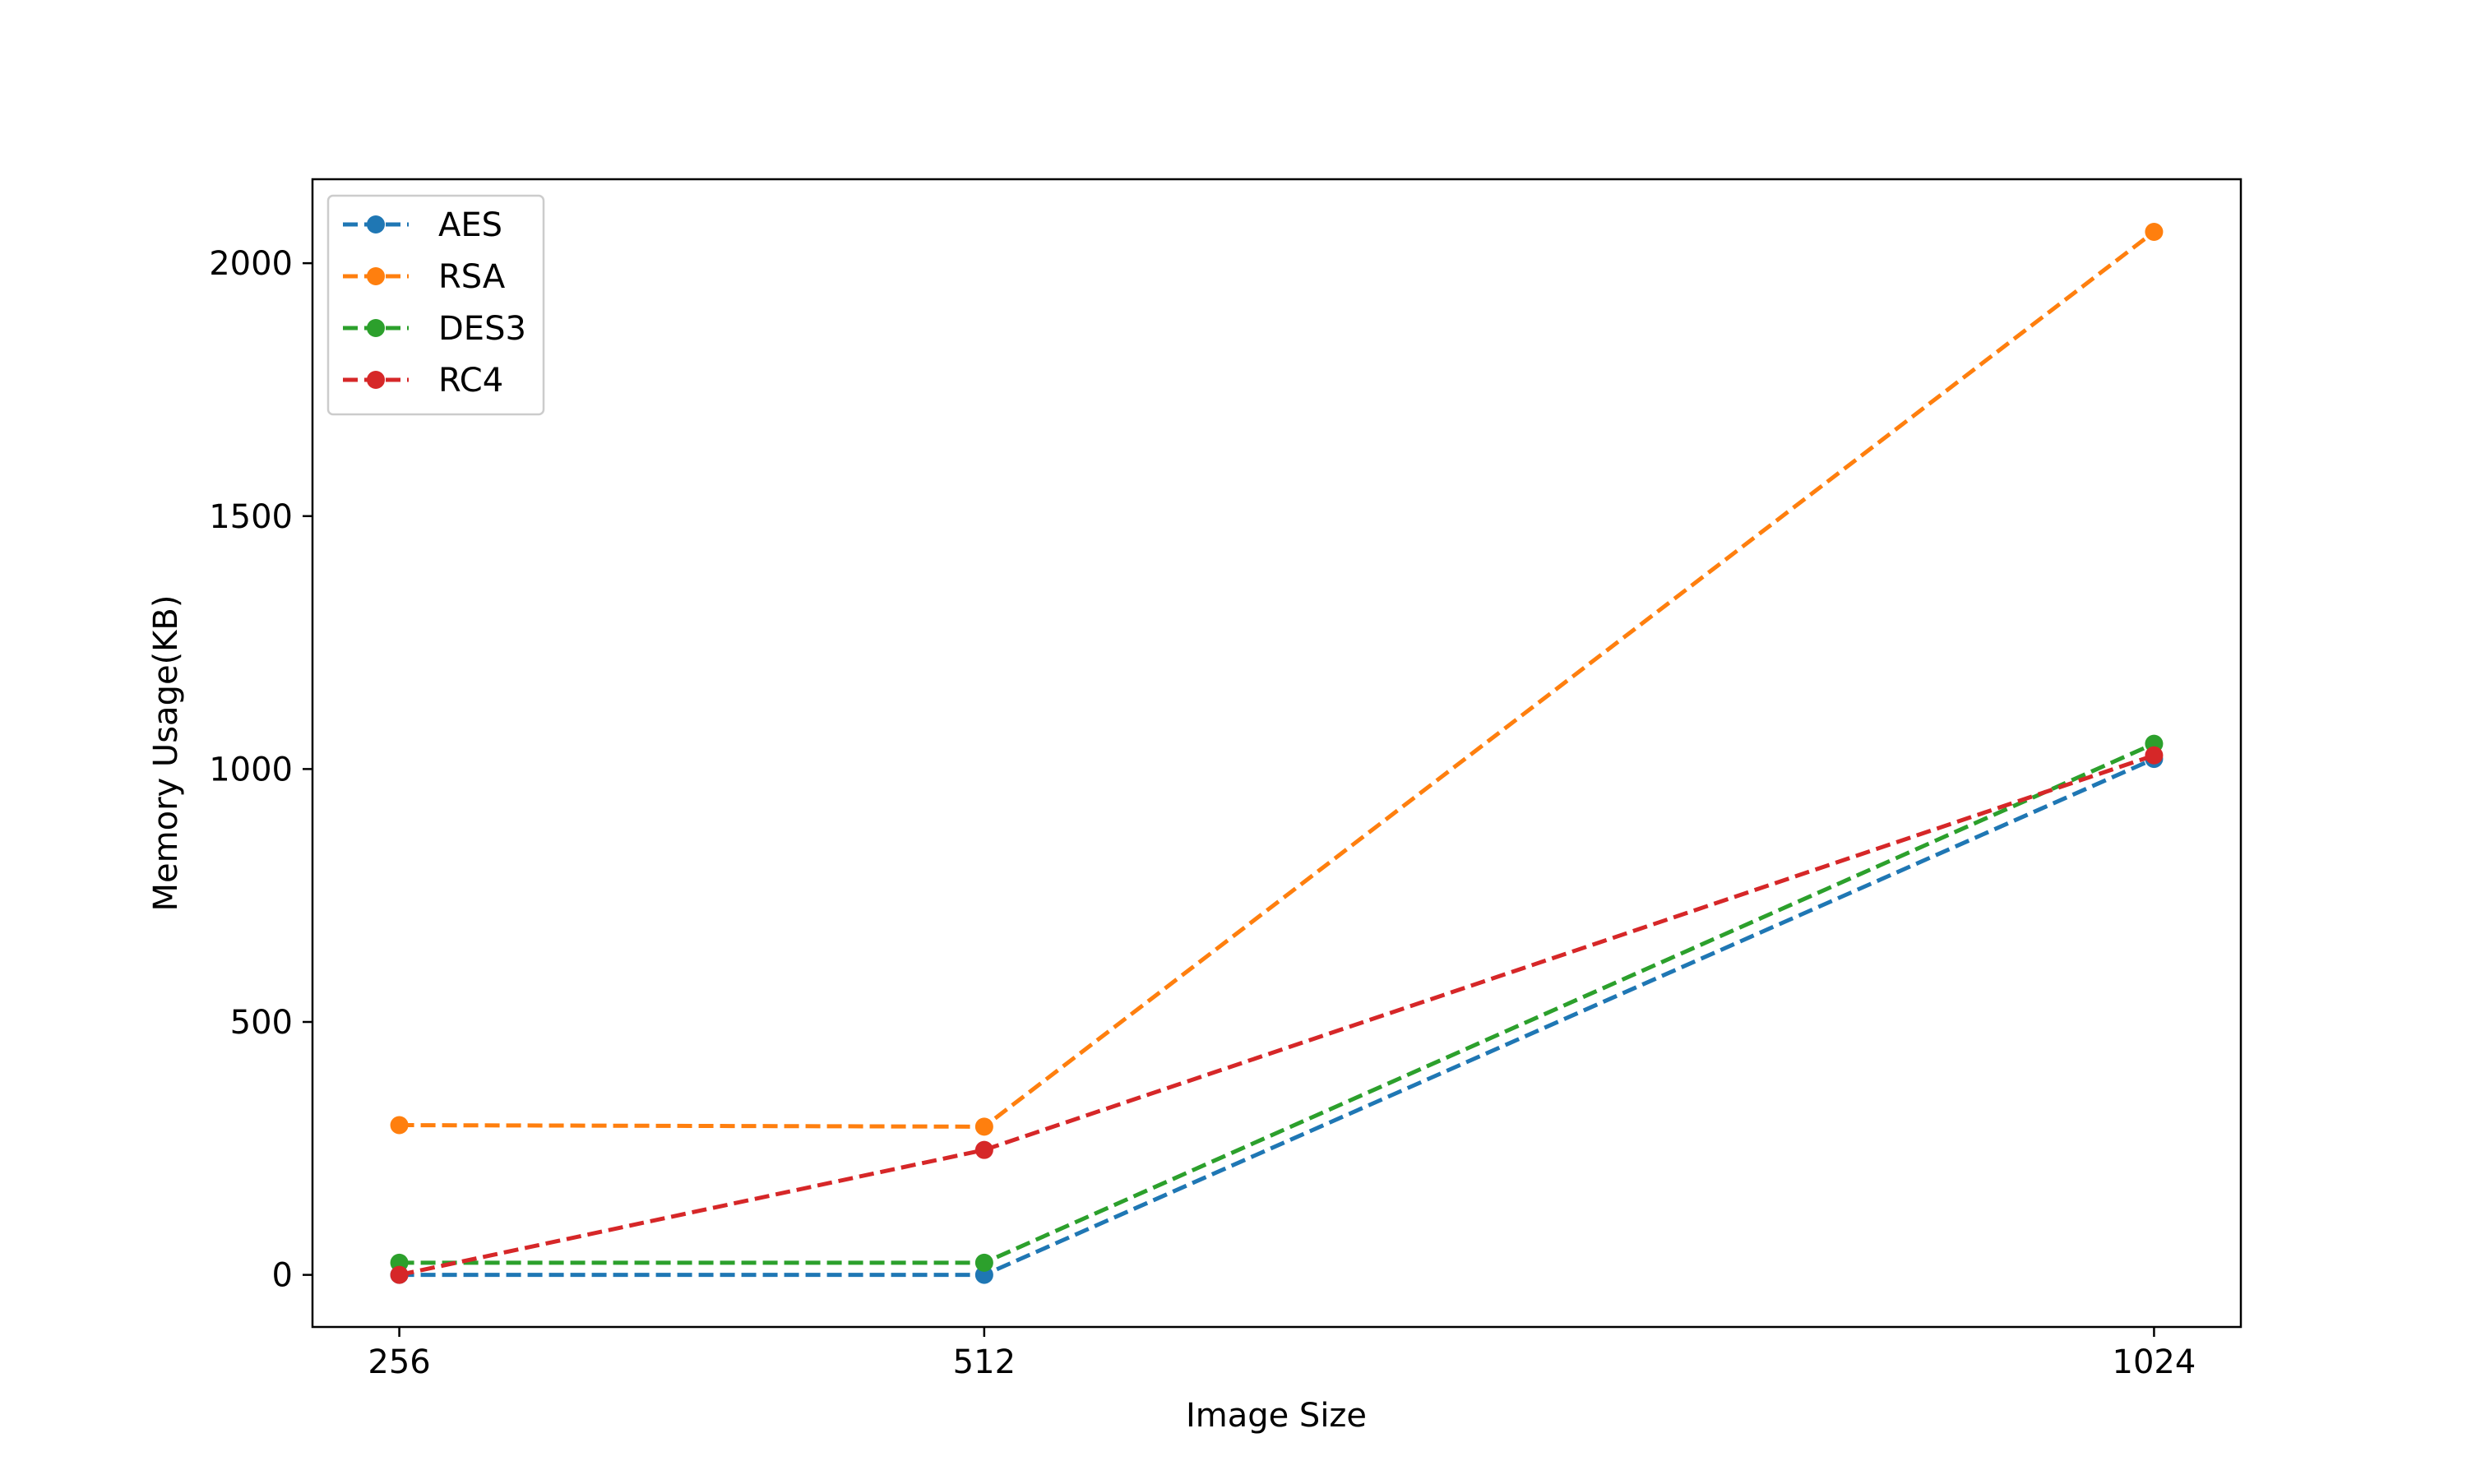 The width and height of the screenshot is (2467, 1484). Describe the element at coordinates (251, 770) in the screenshot. I see `y-tick-label: 1000` at that location.